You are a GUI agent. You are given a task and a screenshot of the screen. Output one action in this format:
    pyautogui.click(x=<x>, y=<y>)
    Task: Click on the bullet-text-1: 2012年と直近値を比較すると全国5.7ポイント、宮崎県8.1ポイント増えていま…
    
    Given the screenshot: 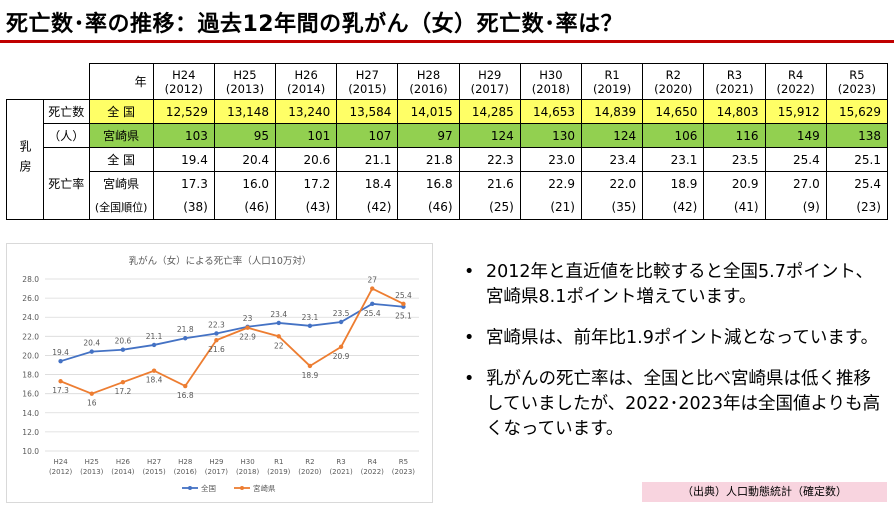 What is the action you would take?
    pyautogui.click(x=680, y=284)
    